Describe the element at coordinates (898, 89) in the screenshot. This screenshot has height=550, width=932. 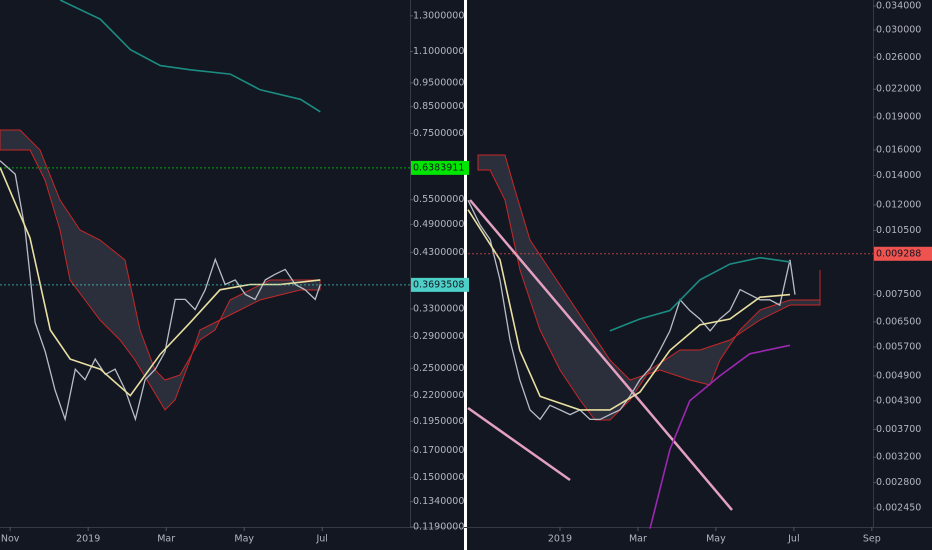
I see `y-tick-label: 0.022000` at that location.